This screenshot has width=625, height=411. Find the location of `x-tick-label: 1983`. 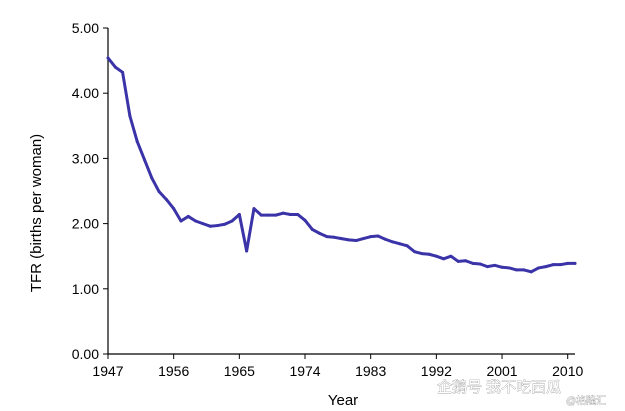

x-tick-label: 1983 is located at coordinates (370, 371).